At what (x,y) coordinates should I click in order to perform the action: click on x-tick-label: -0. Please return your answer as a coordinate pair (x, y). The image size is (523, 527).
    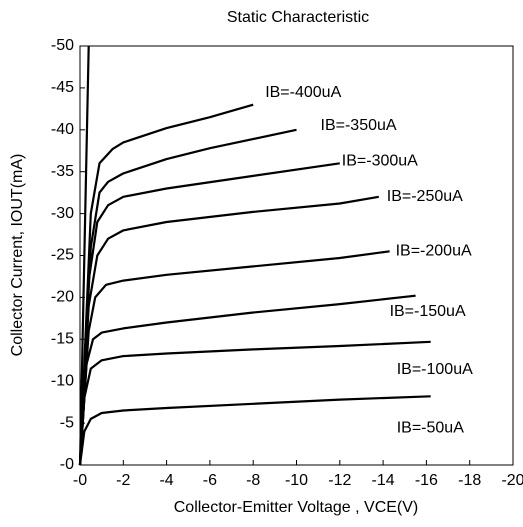
    Looking at the image, I should click on (80, 480).